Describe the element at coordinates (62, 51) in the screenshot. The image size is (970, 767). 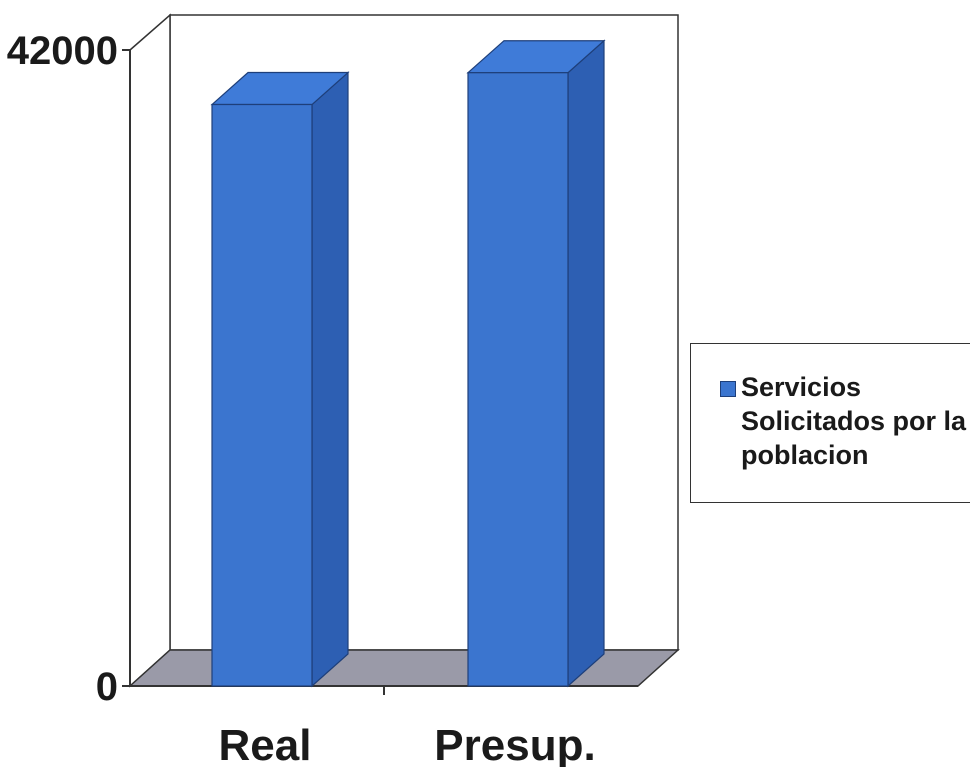
I see `y-tick-label-max: 42000` at that location.